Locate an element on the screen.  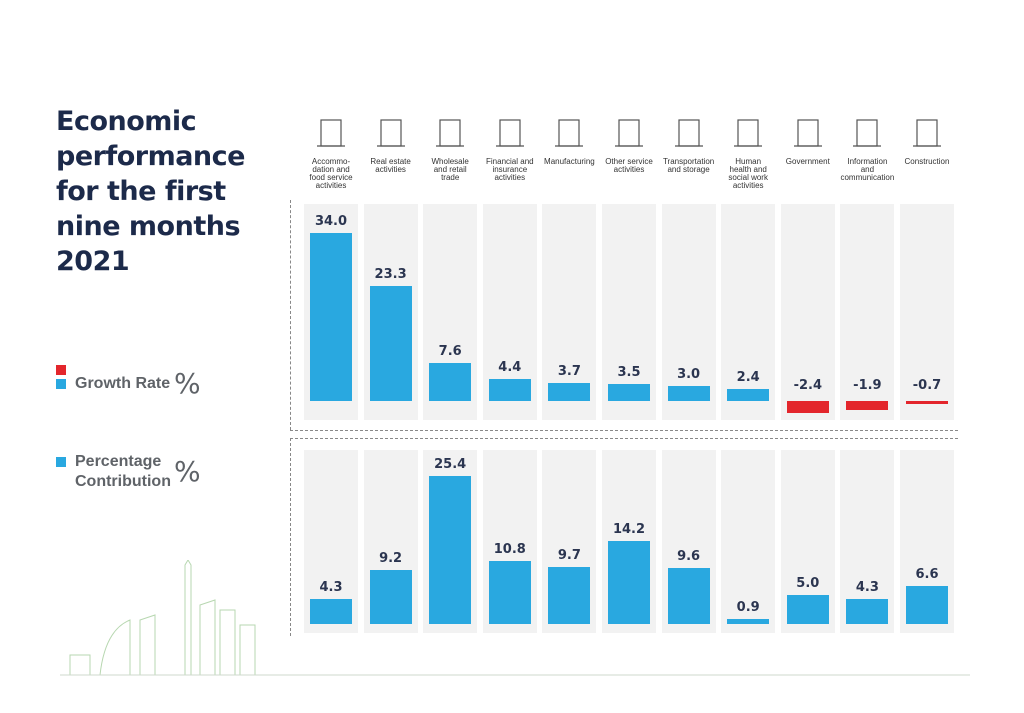
growth-value-label: 7.6 is located at coordinates (450, 352).